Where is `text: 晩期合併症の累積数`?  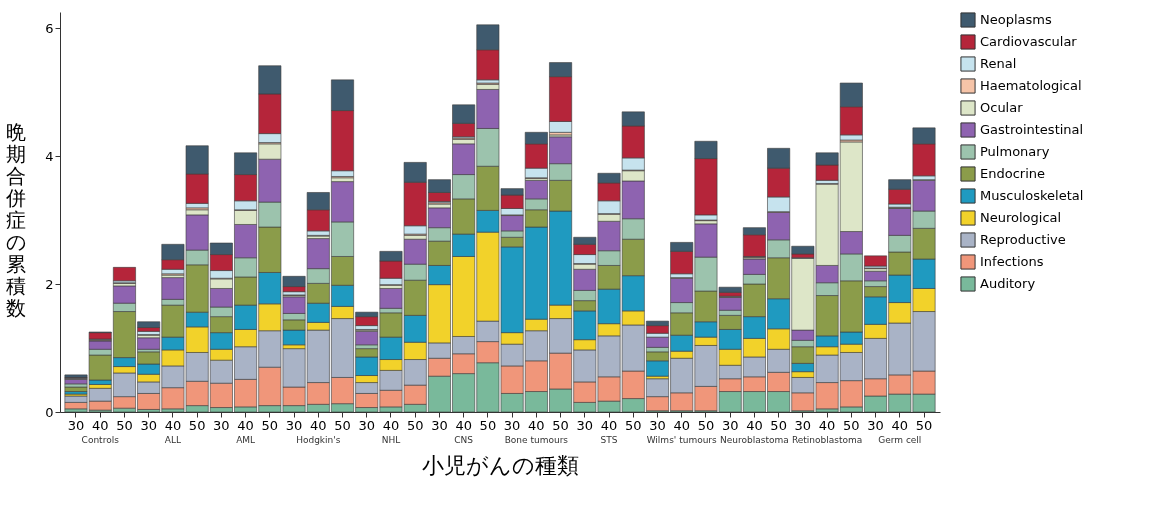
text: 晩期合併症の累積数 is located at coordinates (15, 219).